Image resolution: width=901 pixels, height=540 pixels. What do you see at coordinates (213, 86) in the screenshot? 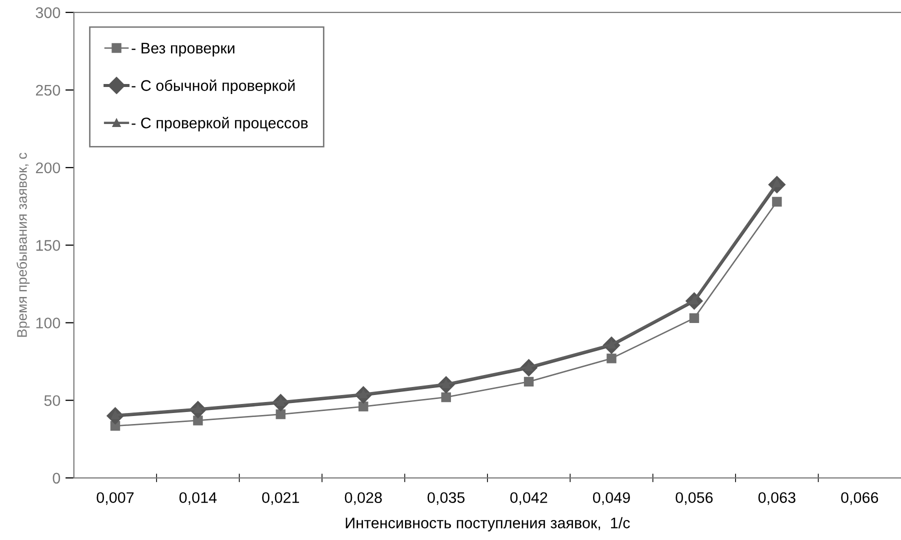
I see `legend-label: - С обычной проверкой` at bounding box center [213, 86].